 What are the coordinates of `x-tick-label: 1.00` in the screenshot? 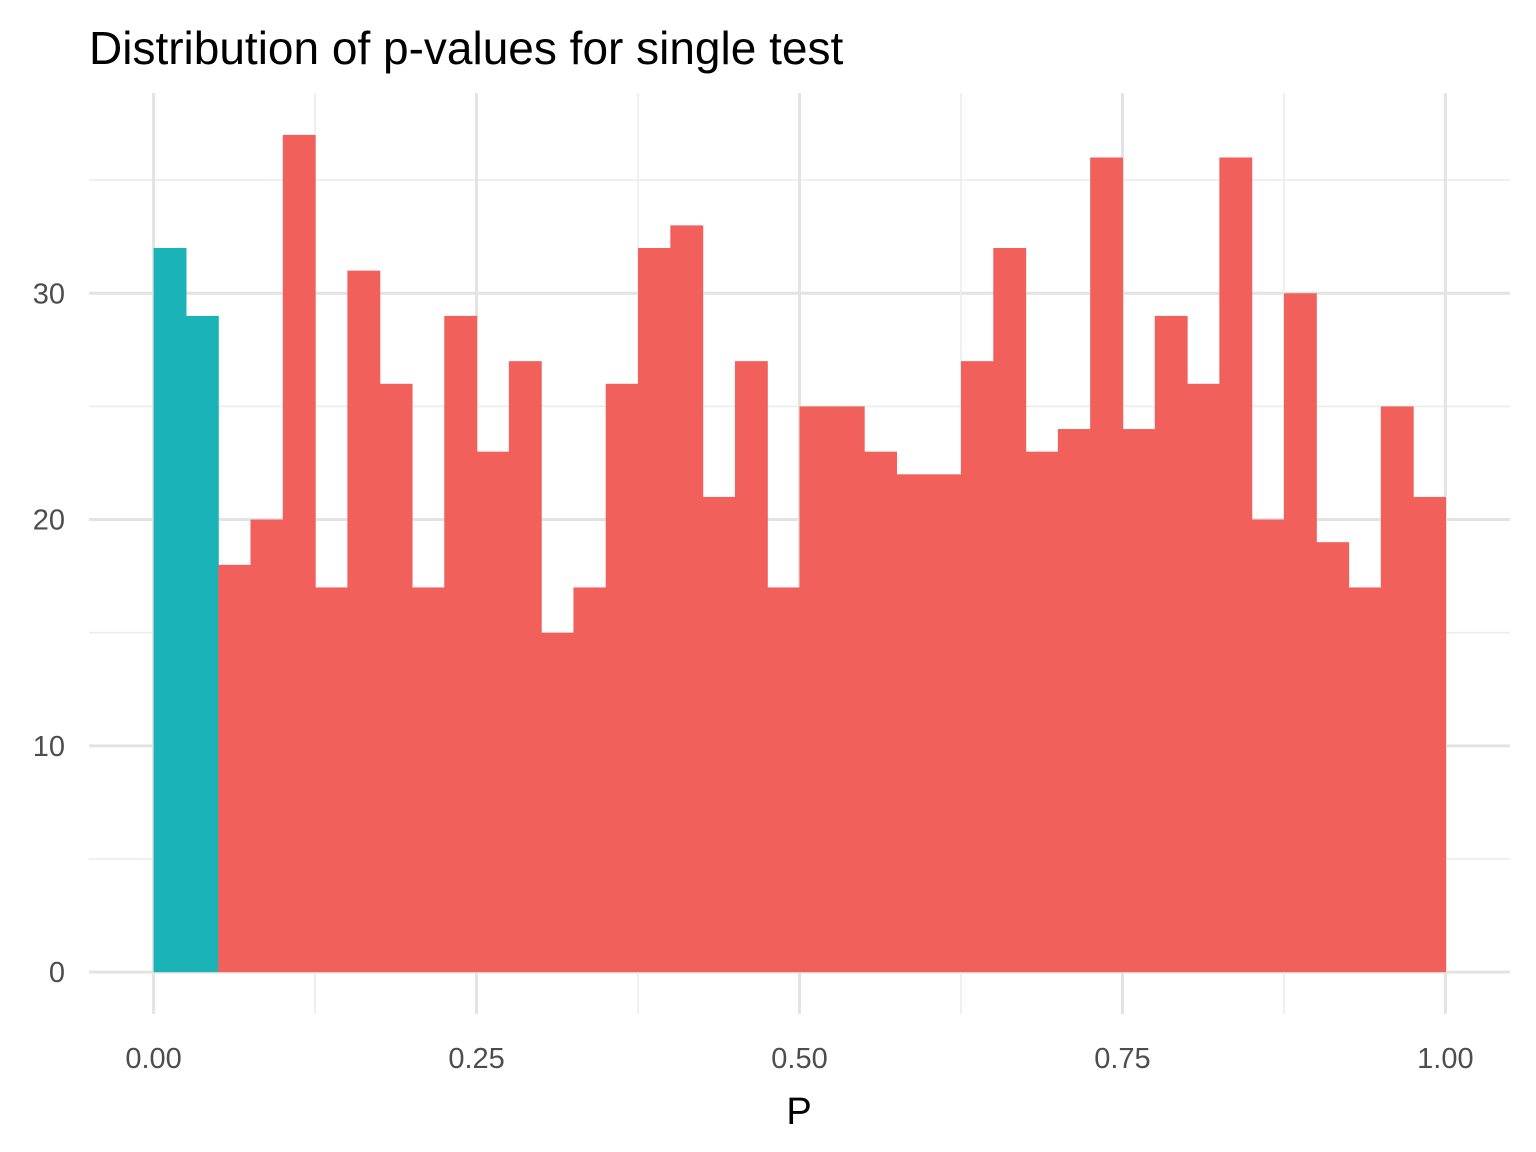 It's located at (1445, 1059).